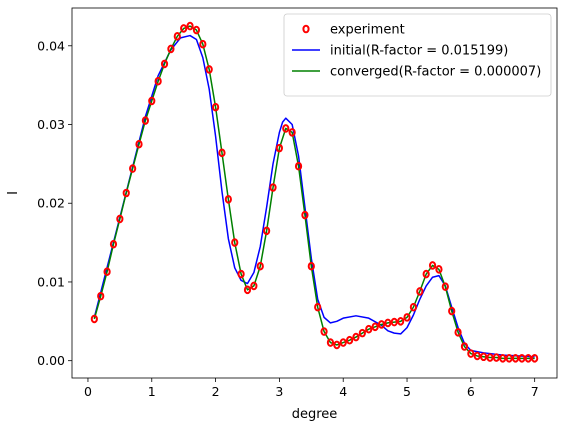 The width and height of the screenshot is (576, 432). Describe the element at coordinates (407, 391) in the screenshot. I see `x-tick-label: 5` at that location.